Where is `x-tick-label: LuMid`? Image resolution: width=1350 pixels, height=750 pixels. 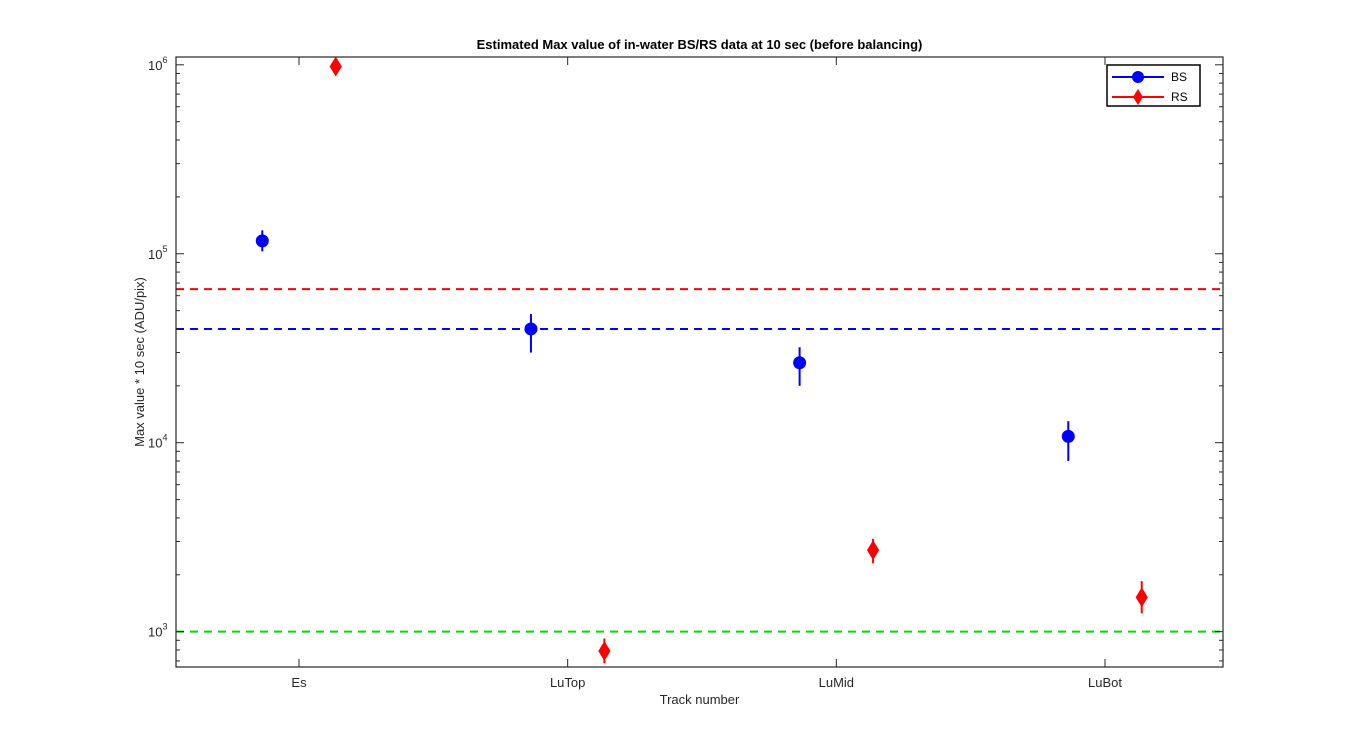 x-tick-label: LuMid is located at coordinates (836, 682).